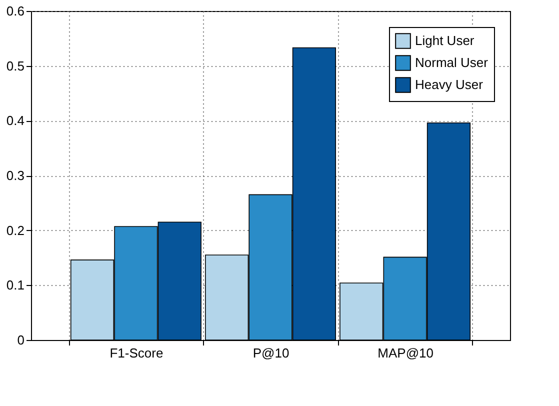  Describe the element at coordinates (15, 175) in the screenshot. I see `y-tick-label: 0.3` at that location.